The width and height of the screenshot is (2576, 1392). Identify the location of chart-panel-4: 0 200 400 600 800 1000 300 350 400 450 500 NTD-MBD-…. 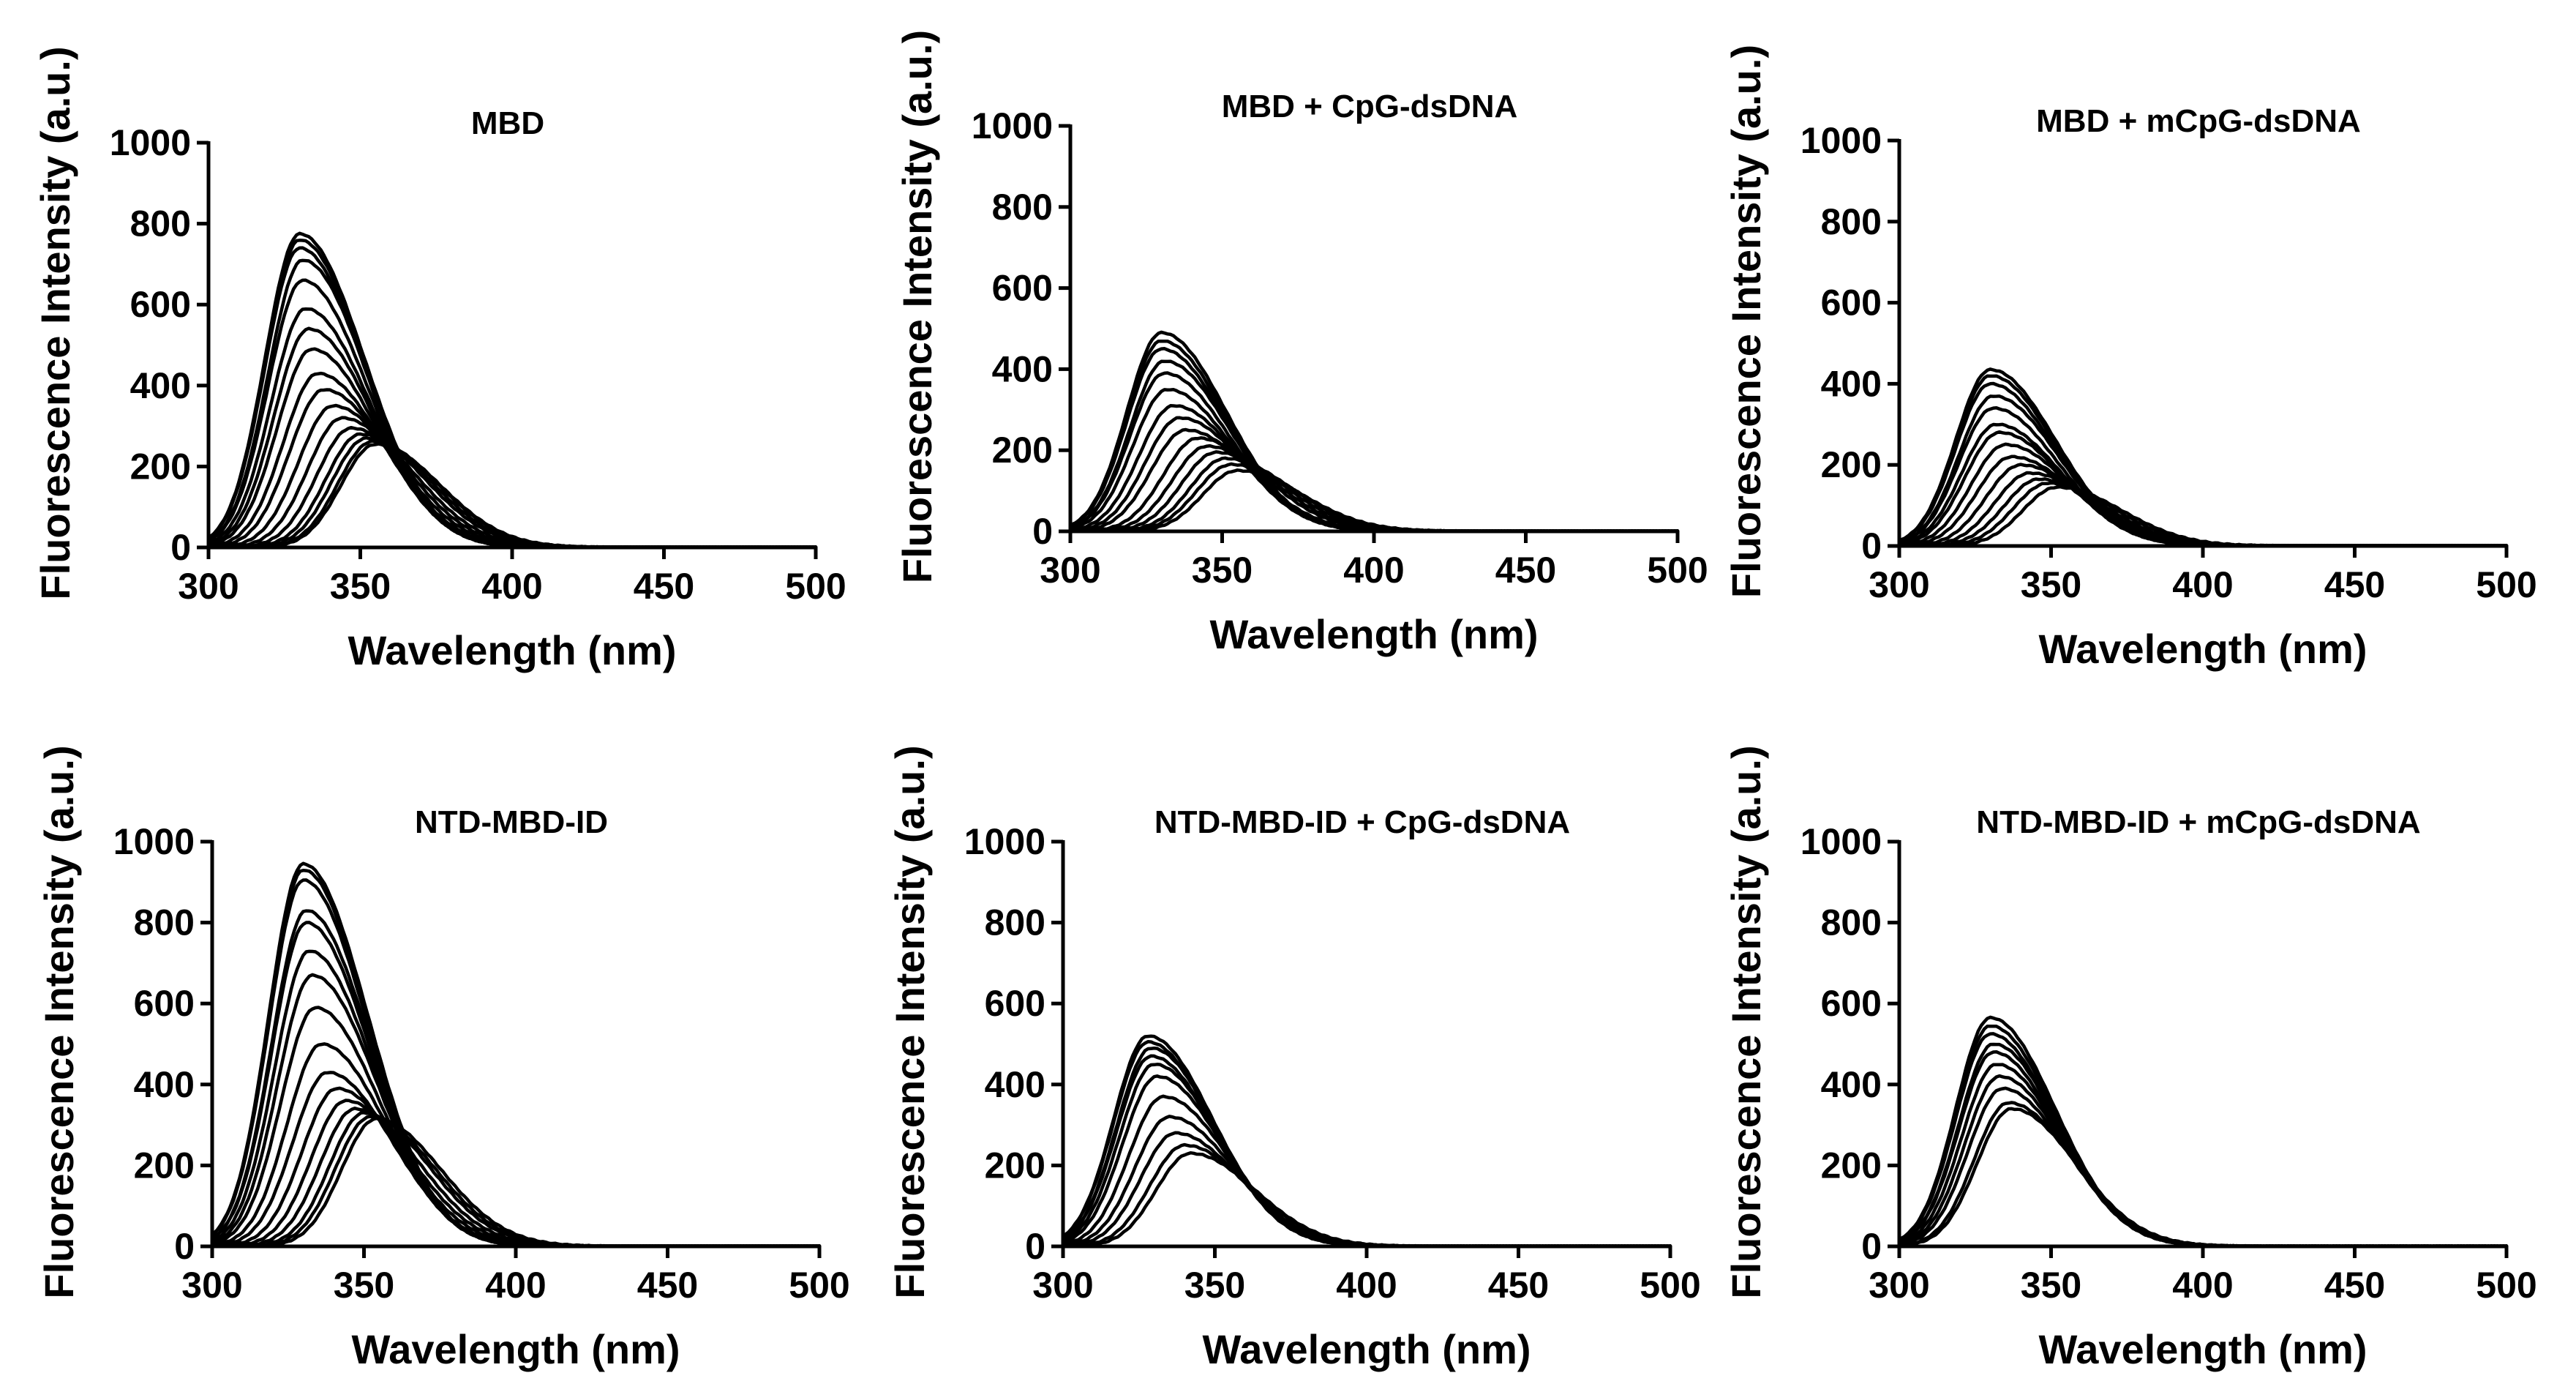
(443, 1058).